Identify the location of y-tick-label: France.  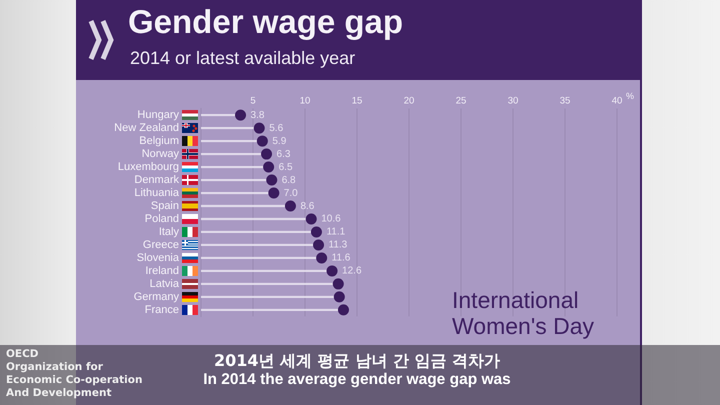
(161, 310).